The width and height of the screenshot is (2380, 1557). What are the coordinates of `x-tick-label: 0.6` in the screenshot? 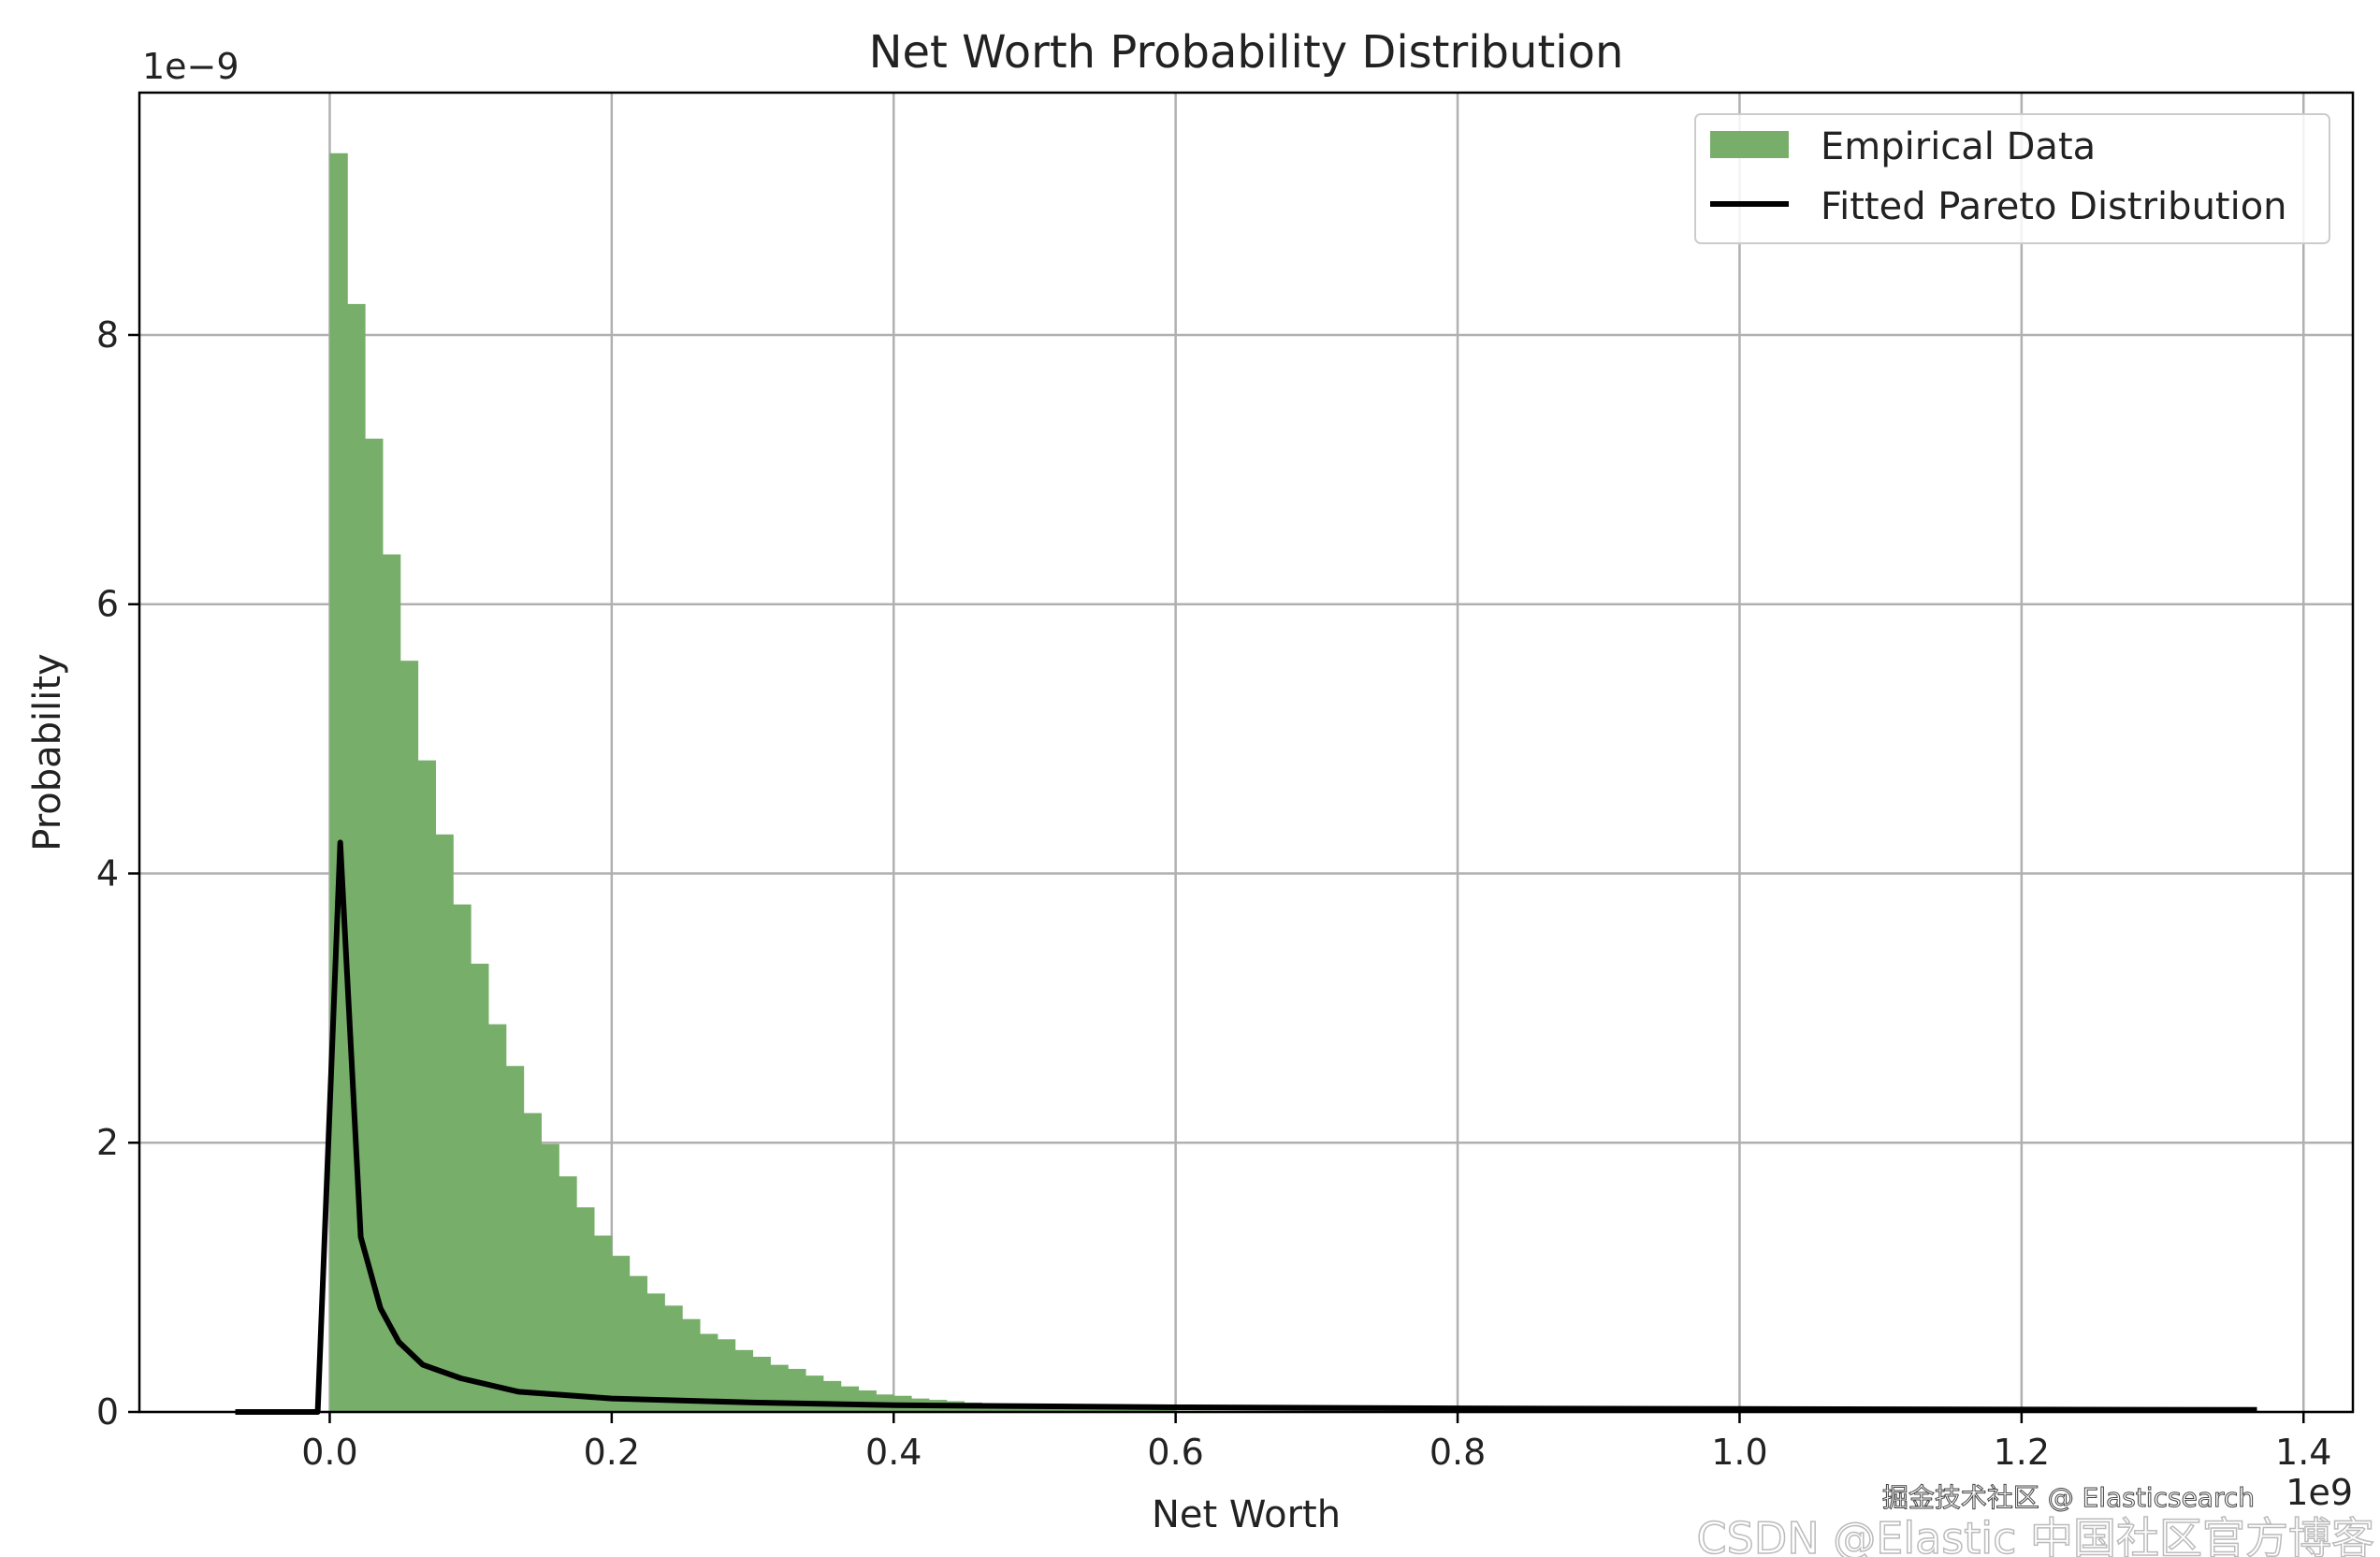 It's located at (1175, 1453).